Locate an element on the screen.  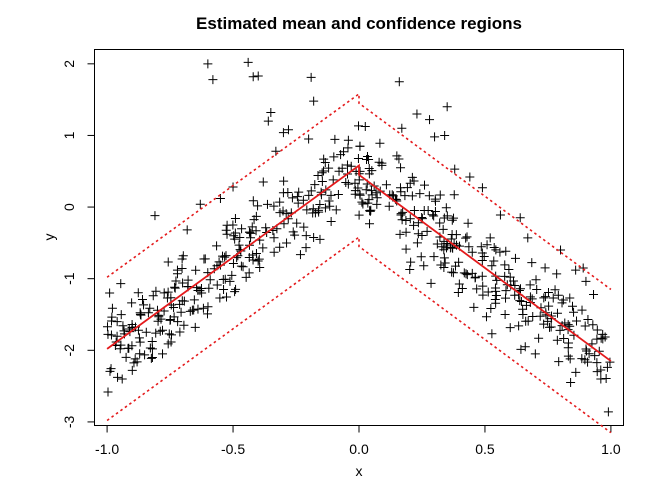
y-tick-label: -1 is located at coordinates (69, 278).